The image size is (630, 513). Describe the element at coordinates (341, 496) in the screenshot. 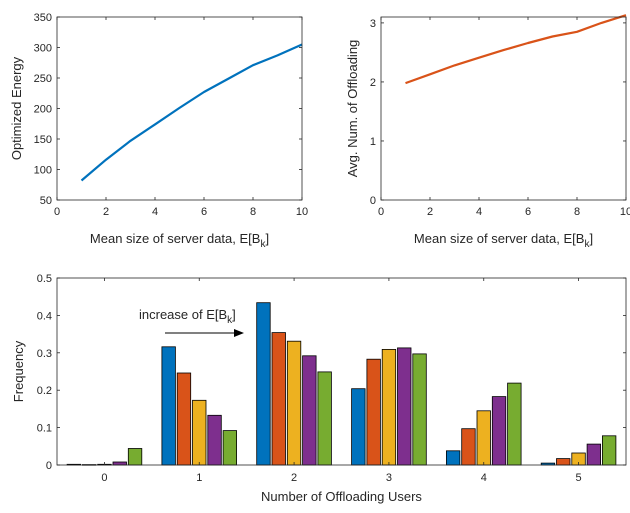

I see `x-axis-label: Number of Offloading Users` at that location.